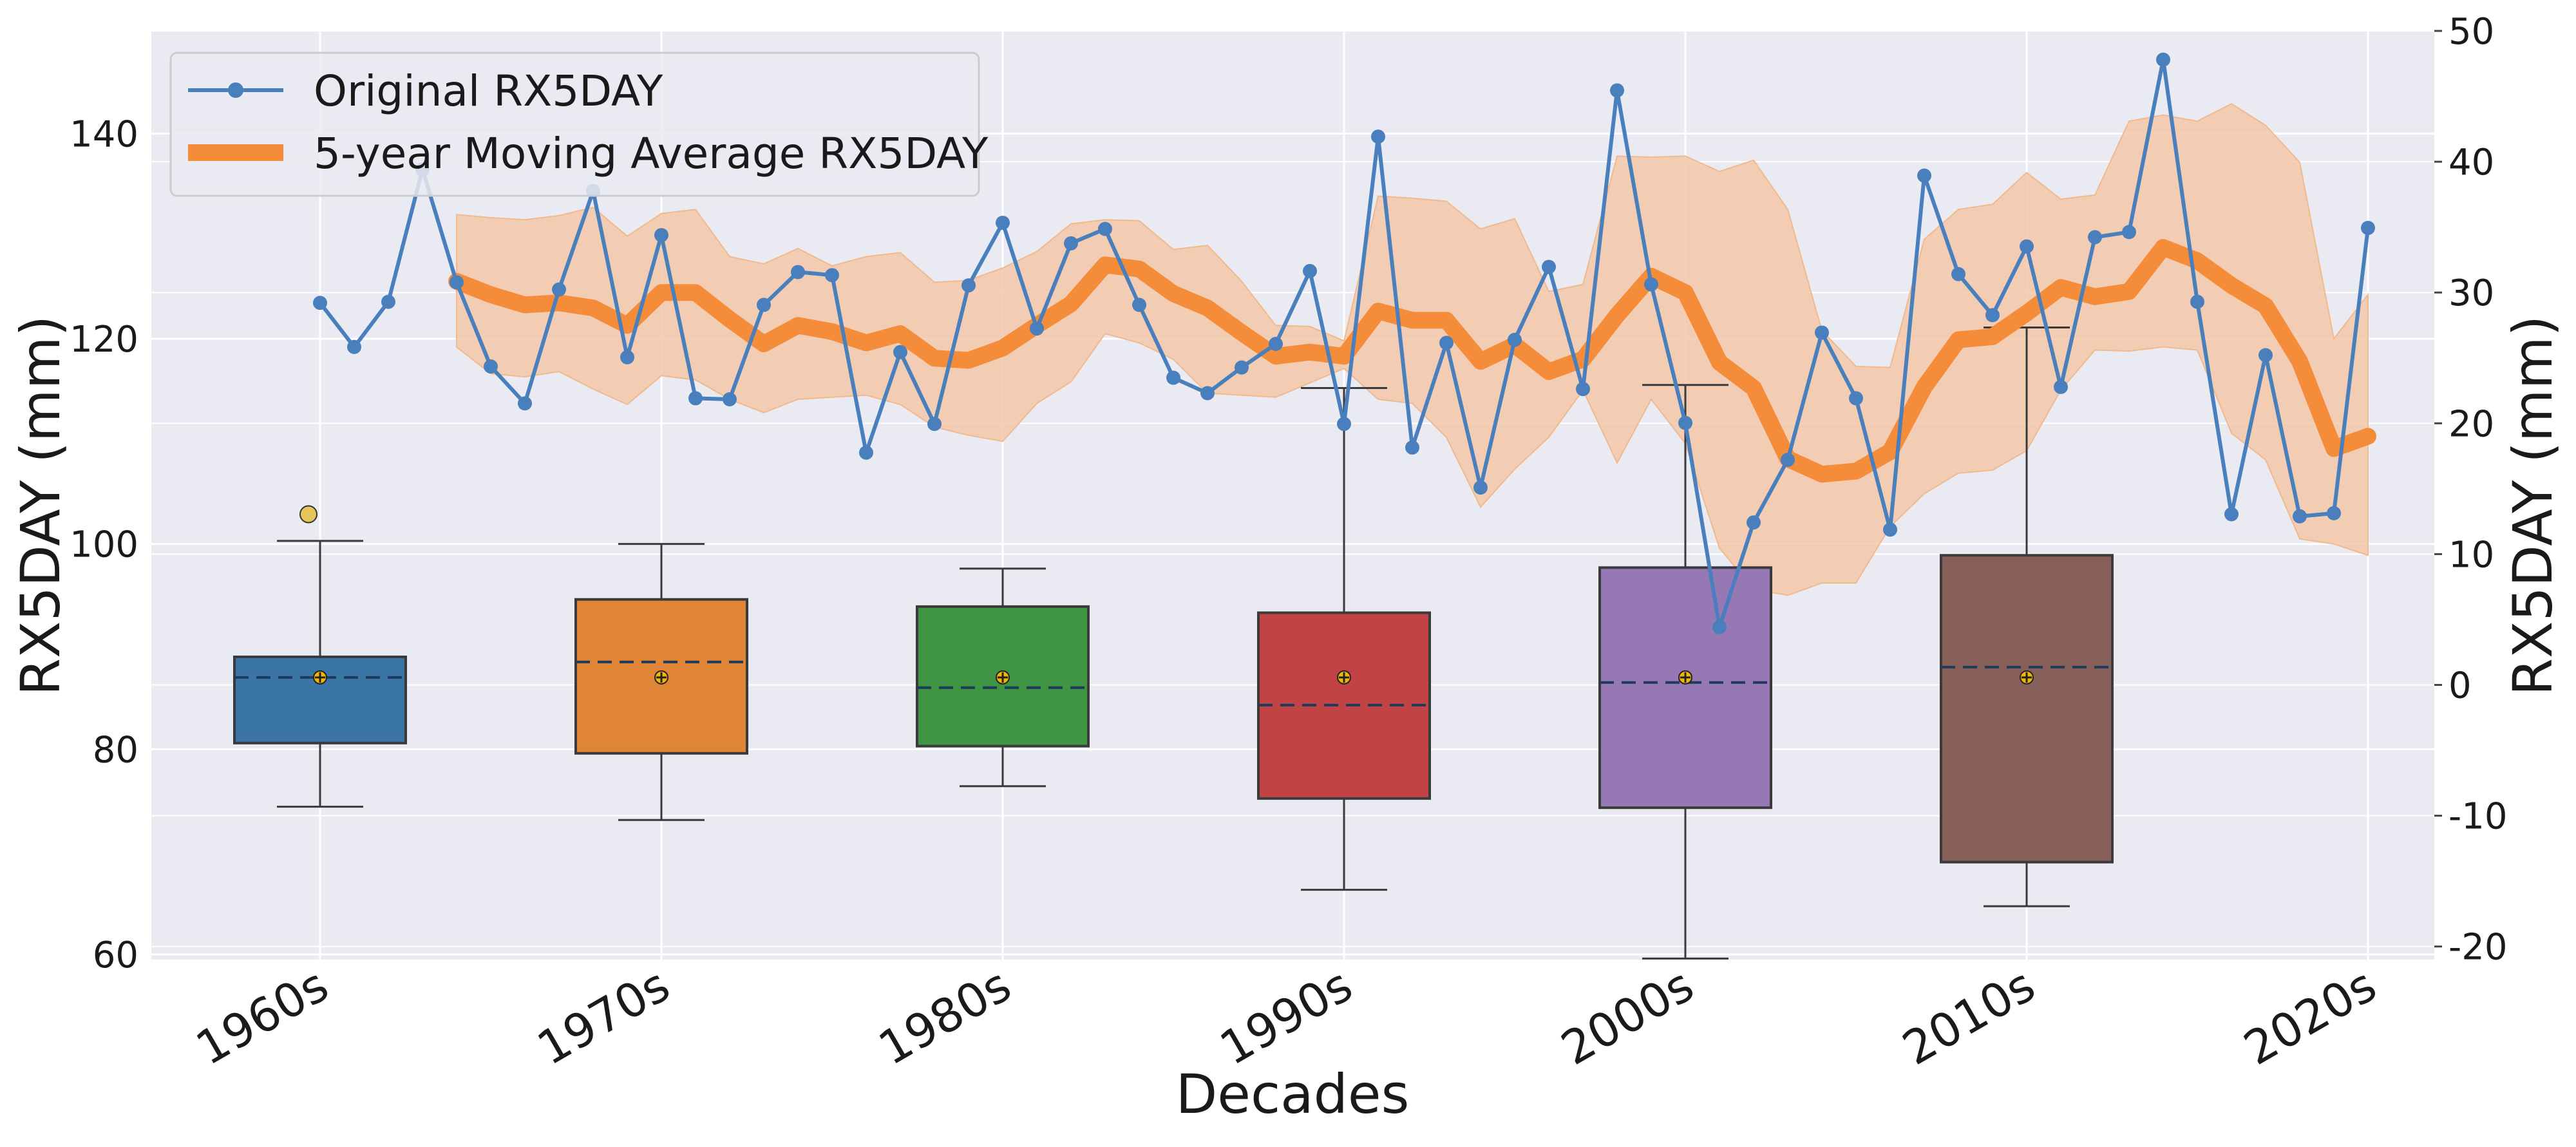 Image resolution: width=2576 pixels, height=1147 pixels. I want to click on y-tick-label-right: -20, so click(2477, 948).